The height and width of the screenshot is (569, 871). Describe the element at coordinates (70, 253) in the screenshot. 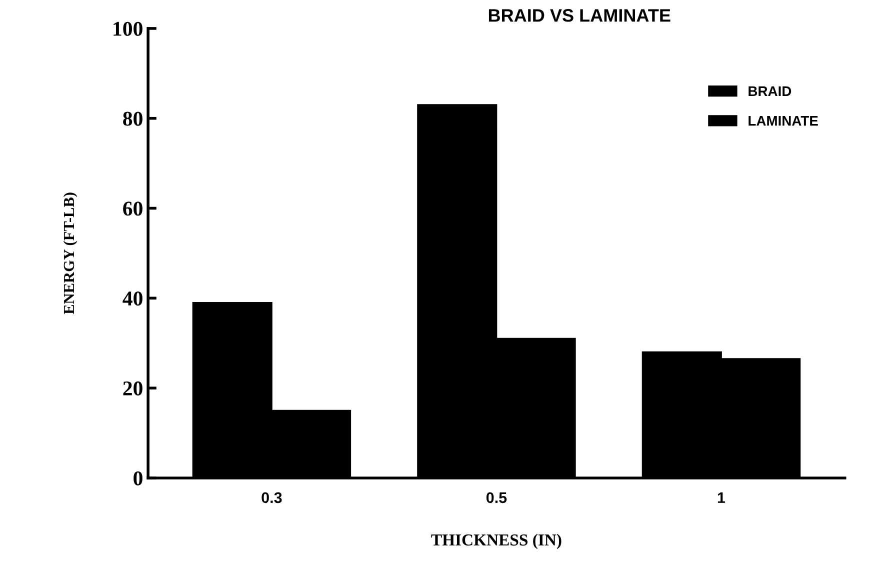

I see `y-axis-title: ENERGY (FT-LB)` at that location.